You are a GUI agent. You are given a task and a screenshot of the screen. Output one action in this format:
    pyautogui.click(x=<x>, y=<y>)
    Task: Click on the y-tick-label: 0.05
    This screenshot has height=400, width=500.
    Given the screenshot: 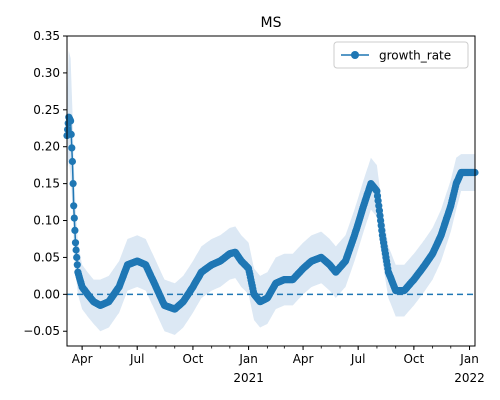 What is the action you would take?
    pyautogui.click(x=46, y=257)
    